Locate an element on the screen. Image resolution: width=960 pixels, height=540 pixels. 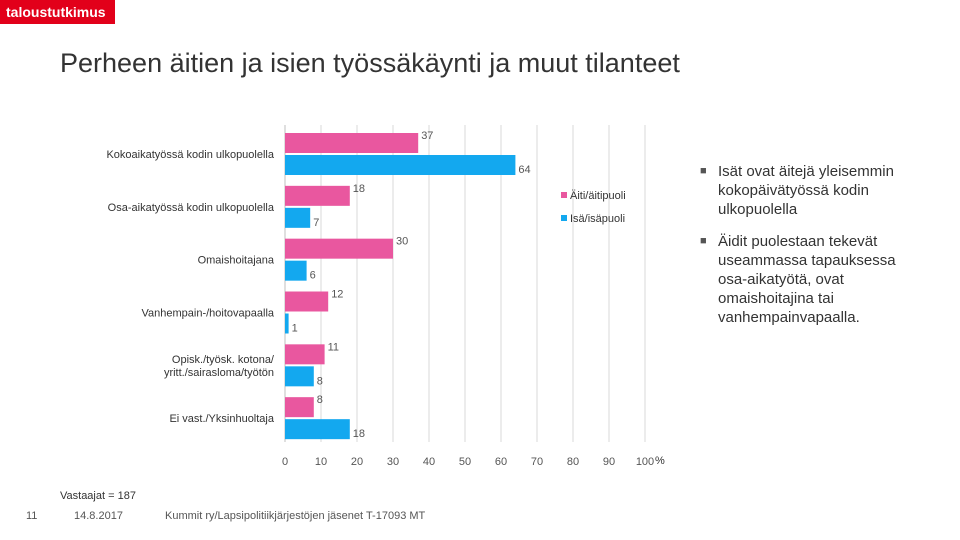
legend-label: Äiti/äitipuoli is located at coordinates (598, 196).